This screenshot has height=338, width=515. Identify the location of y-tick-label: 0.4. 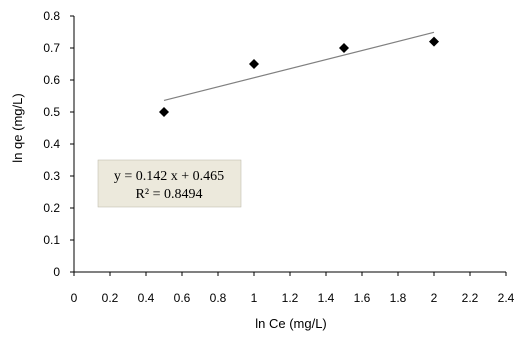
(51, 144).